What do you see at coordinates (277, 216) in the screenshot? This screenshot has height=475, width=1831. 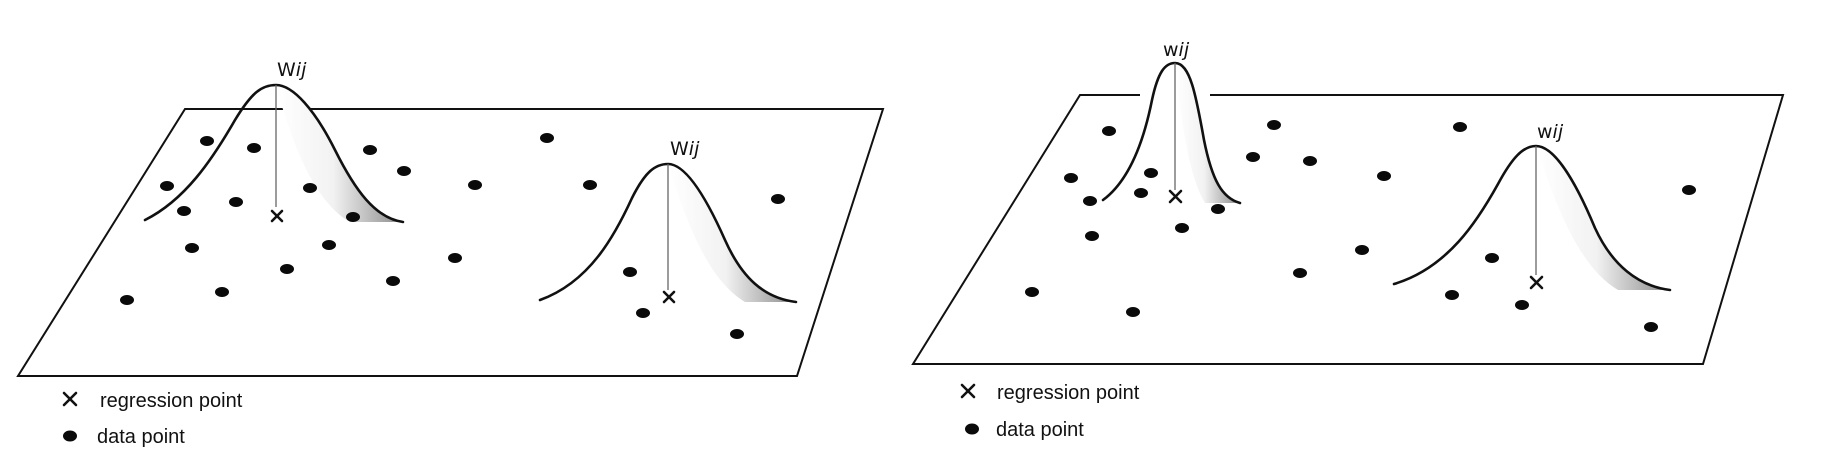 I see `left-kernel-1-regression-point` at bounding box center [277, 216].